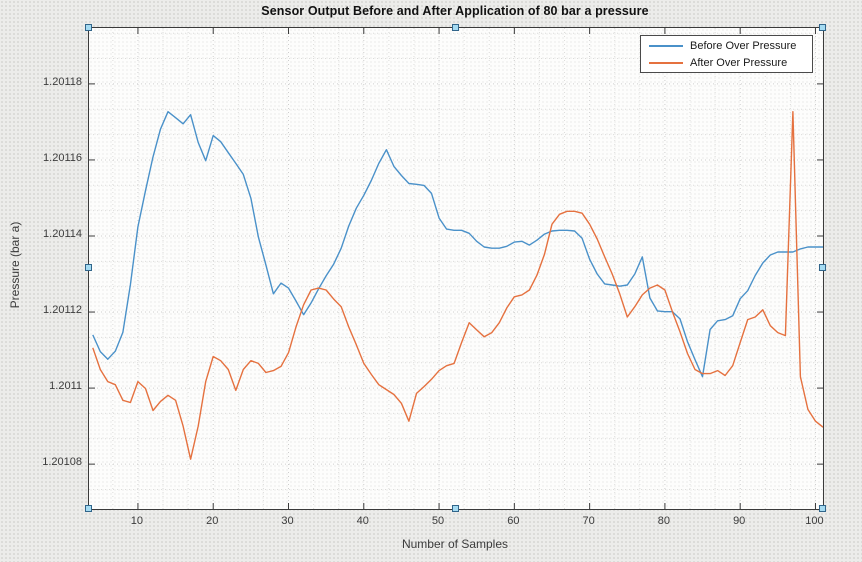 The image size is (862, 562). What do you see at coordinates (588, 521) in the screenshot?
I see `x-tick-label: 70` at bounding box center [588, 521].